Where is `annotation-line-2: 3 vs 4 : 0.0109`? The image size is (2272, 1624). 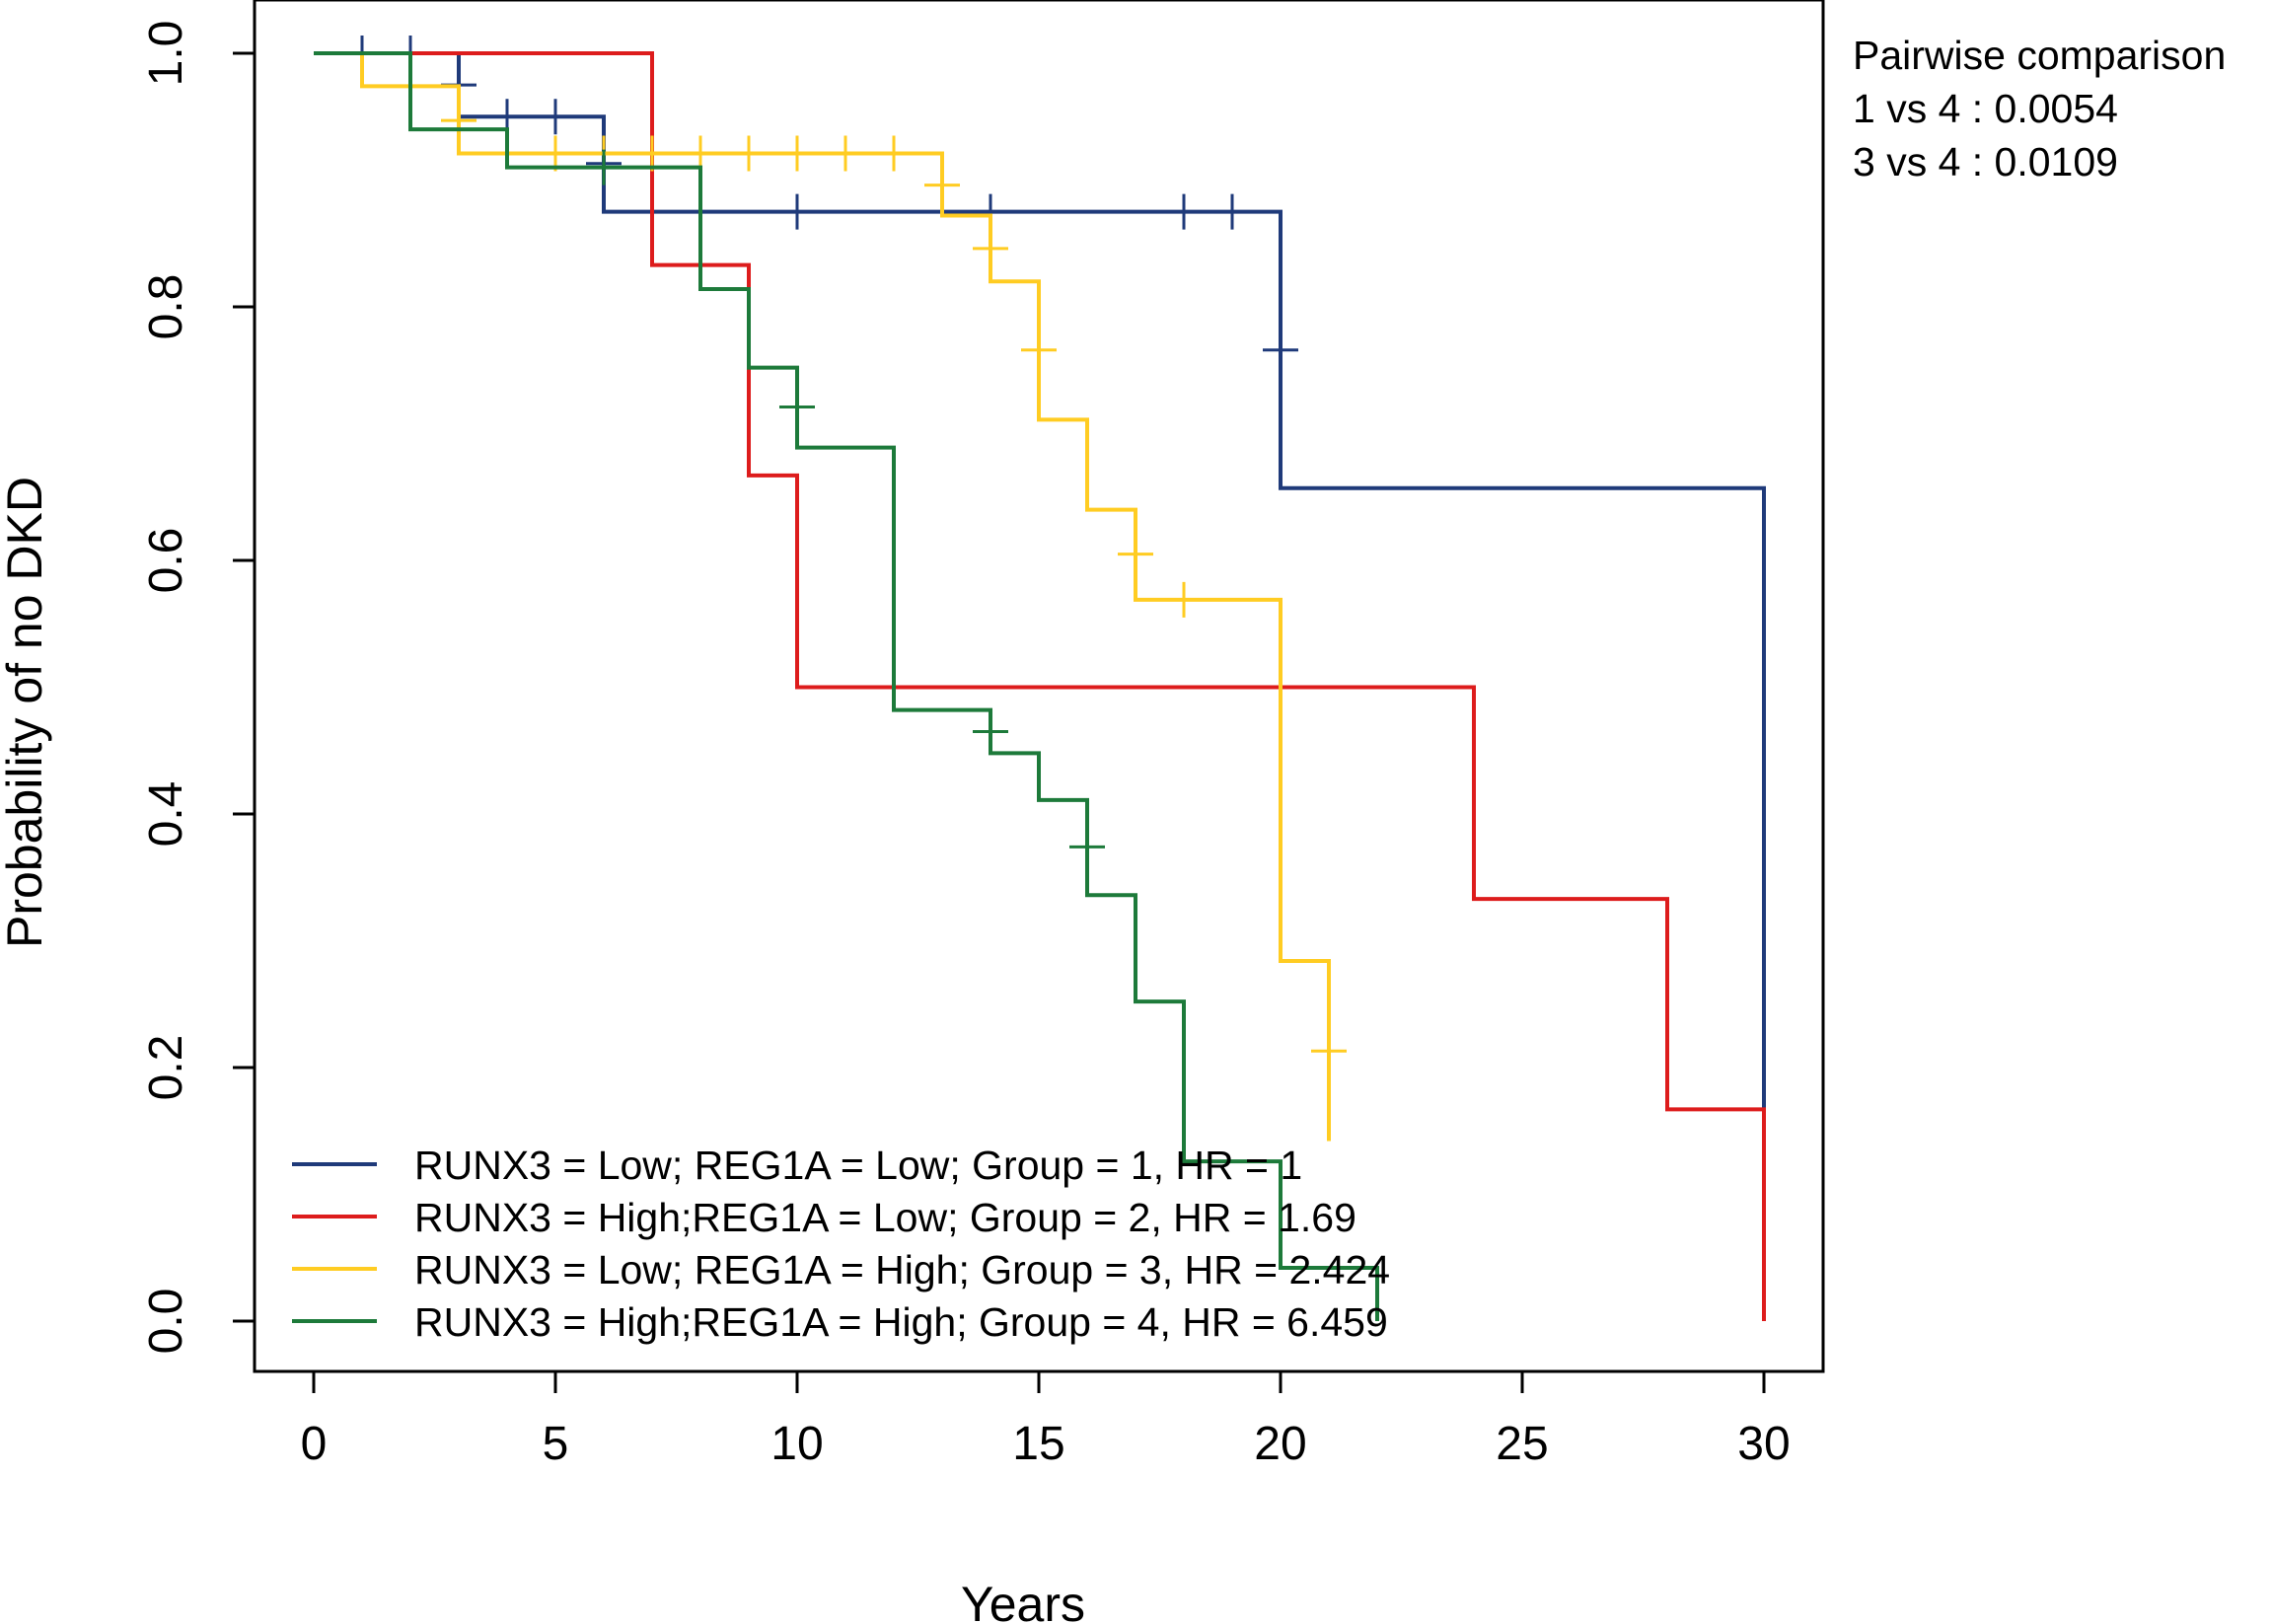 annotation-line-2: 3 vs 4 : 0.0109 is located at coordinates (1985, 162).